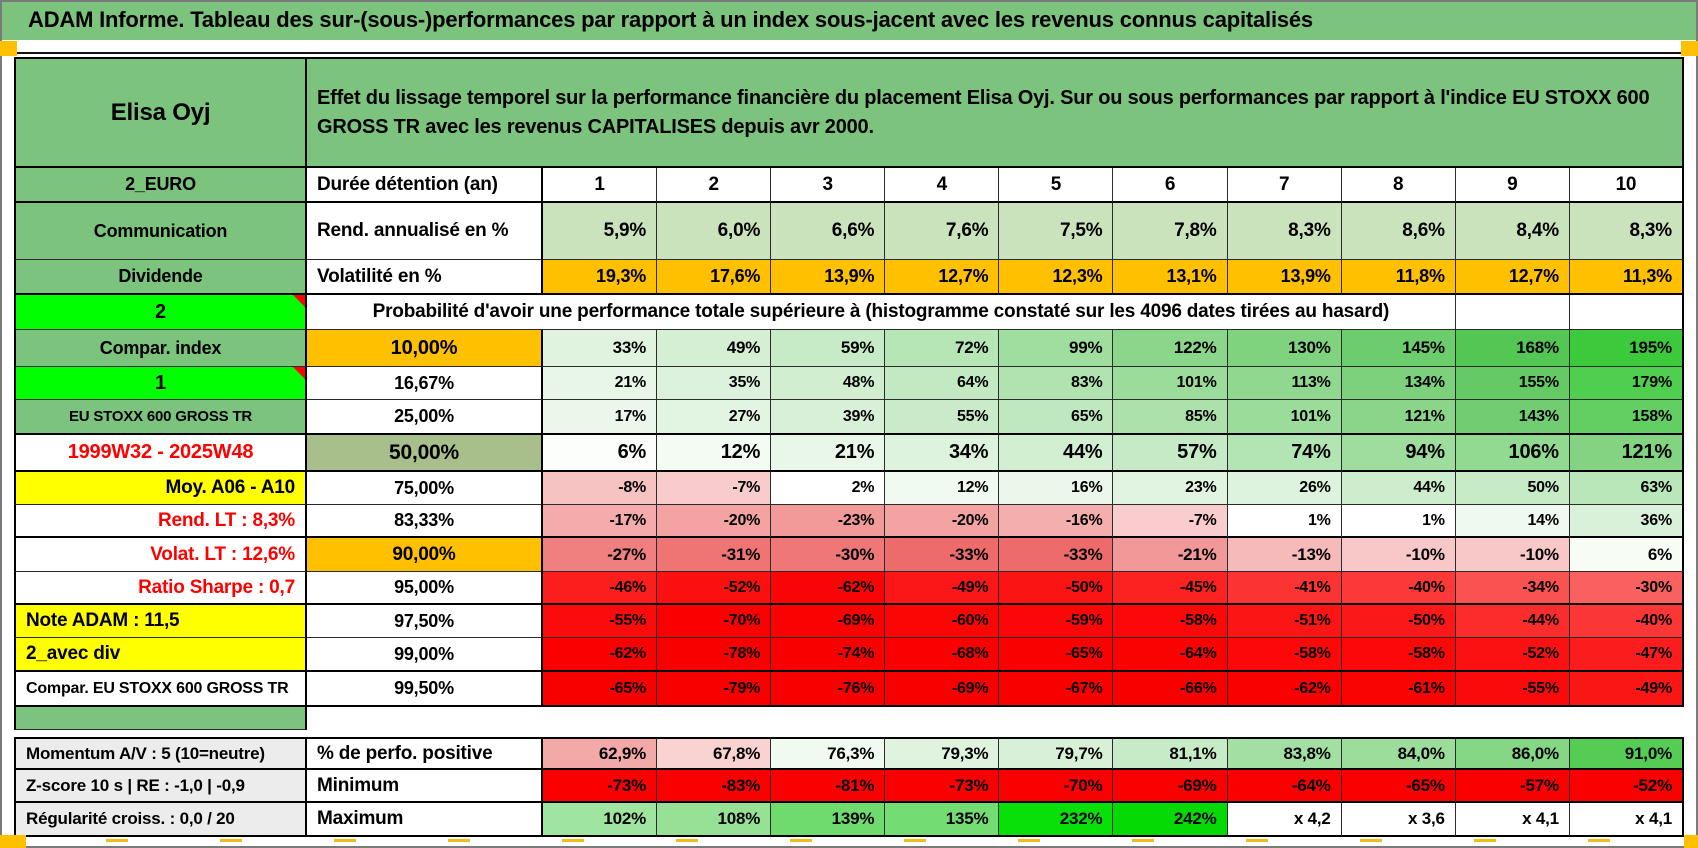  Describe the element at coordinates (1170, 521) in the screenshot. I see `cell-p8333-value-6: -7%` at that location.